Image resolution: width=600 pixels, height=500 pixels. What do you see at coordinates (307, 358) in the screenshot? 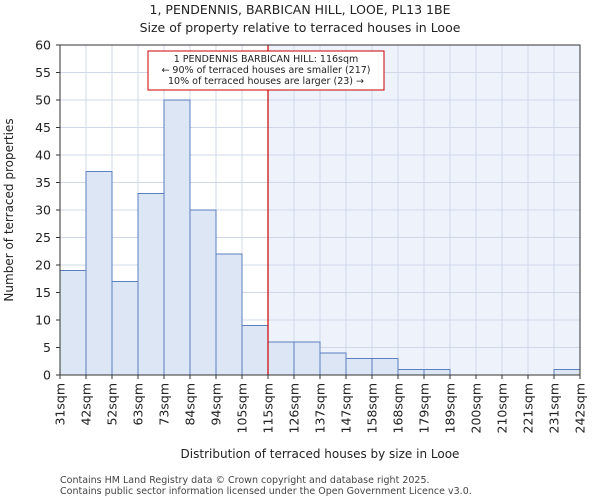
I see `bar-126sqm` at bounding box center [307, 358].